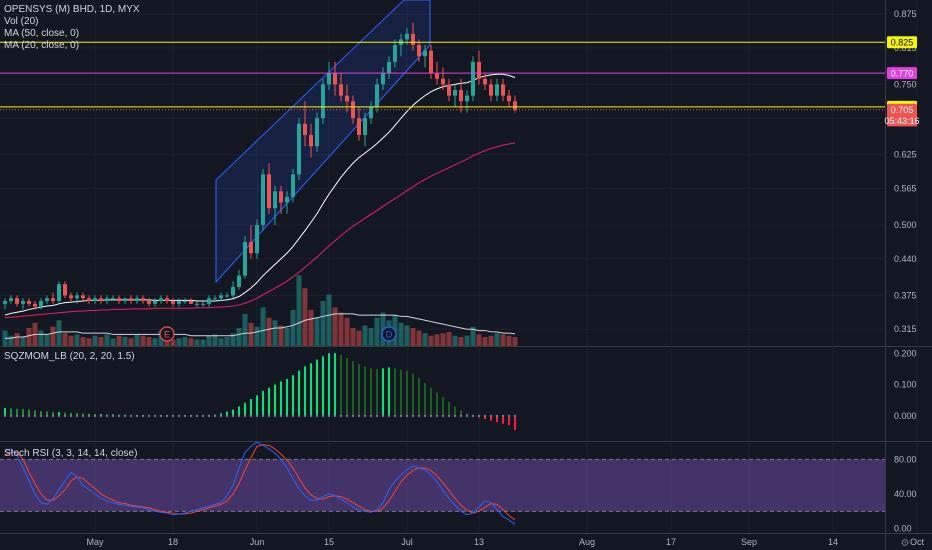 The height and width of the screenshot is (550, 932). Describe the element at coordinates (479, 542) in the screenshot. I see `time-tick-label: 13` at that location.